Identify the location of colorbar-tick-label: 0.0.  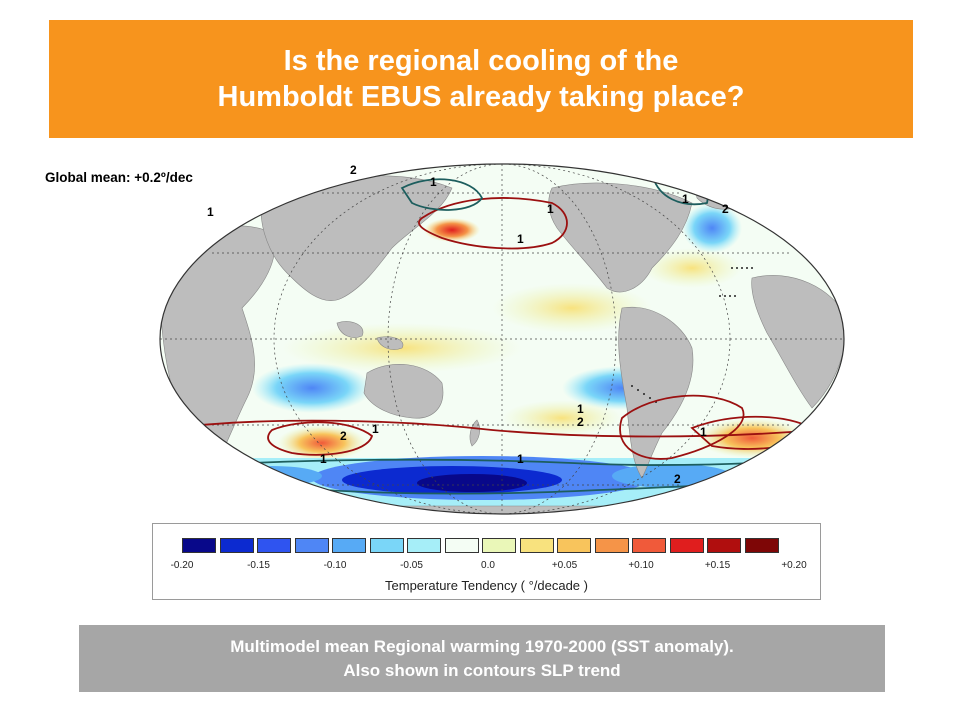
(488, 565).